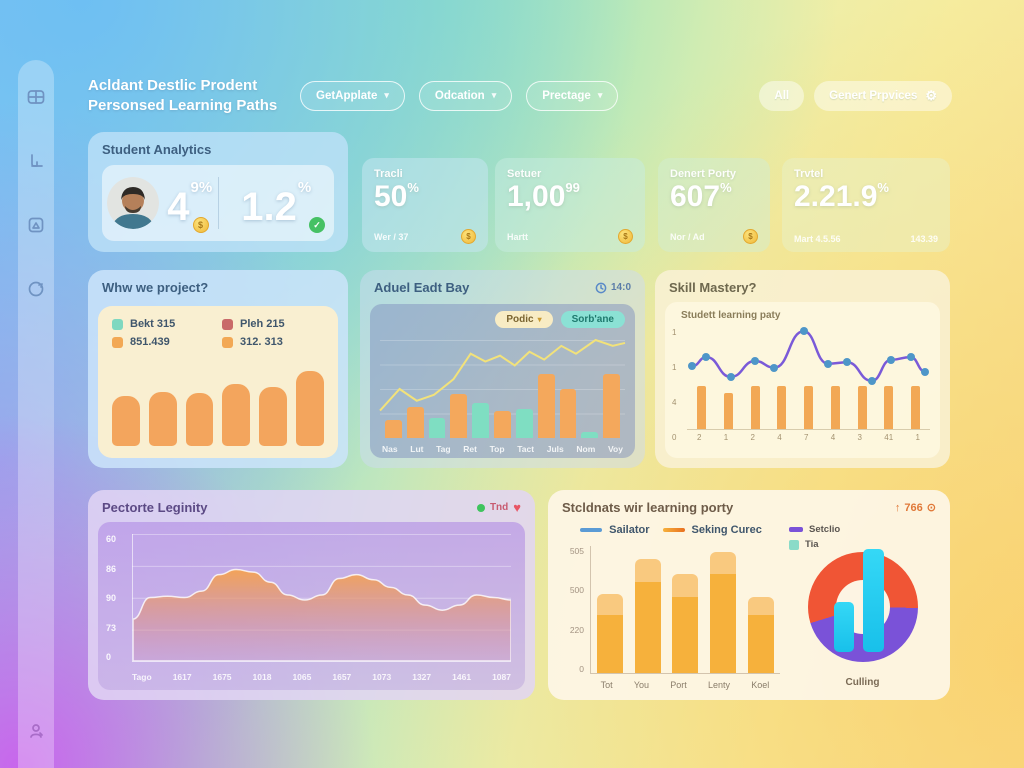 Image resolution: width=1024 pixels, height=768 pixels. What do you see at coordinates (425, 236) in the screenshot?
I see `stat-subtext: Wer / 37 $` at bounding box center [425, 236].